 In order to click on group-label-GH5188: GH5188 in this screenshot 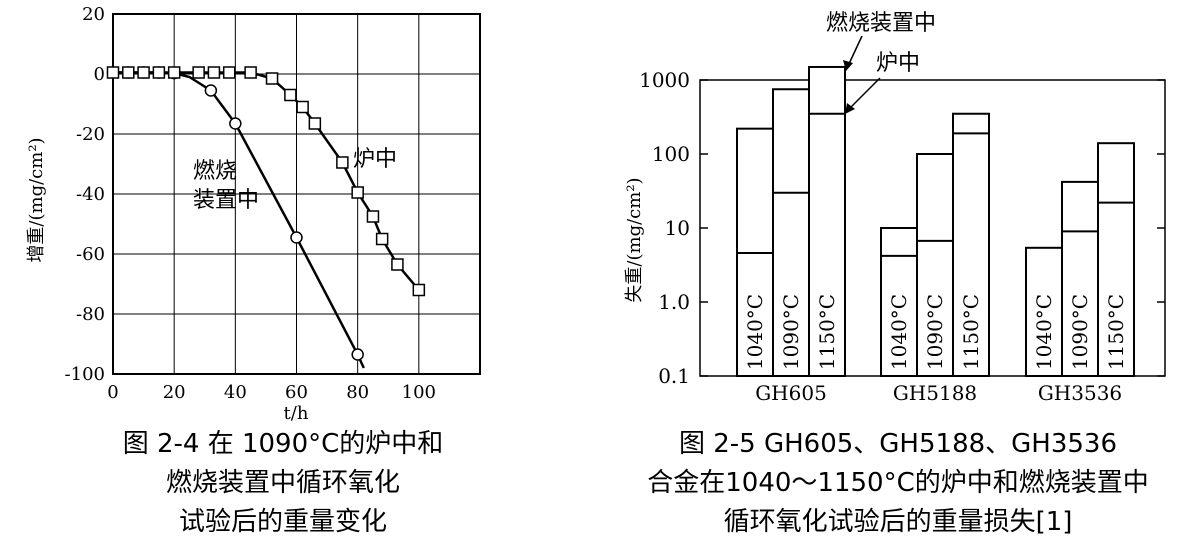, I will do `click(935, 393)`.